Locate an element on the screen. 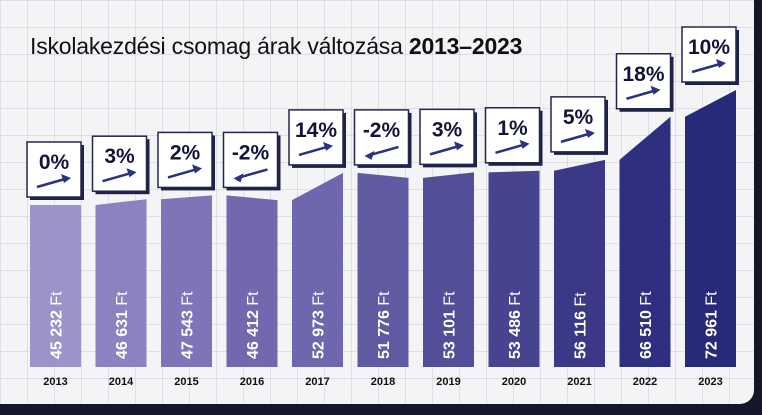  year-label: 2017 is located at coordinates (317, 382).